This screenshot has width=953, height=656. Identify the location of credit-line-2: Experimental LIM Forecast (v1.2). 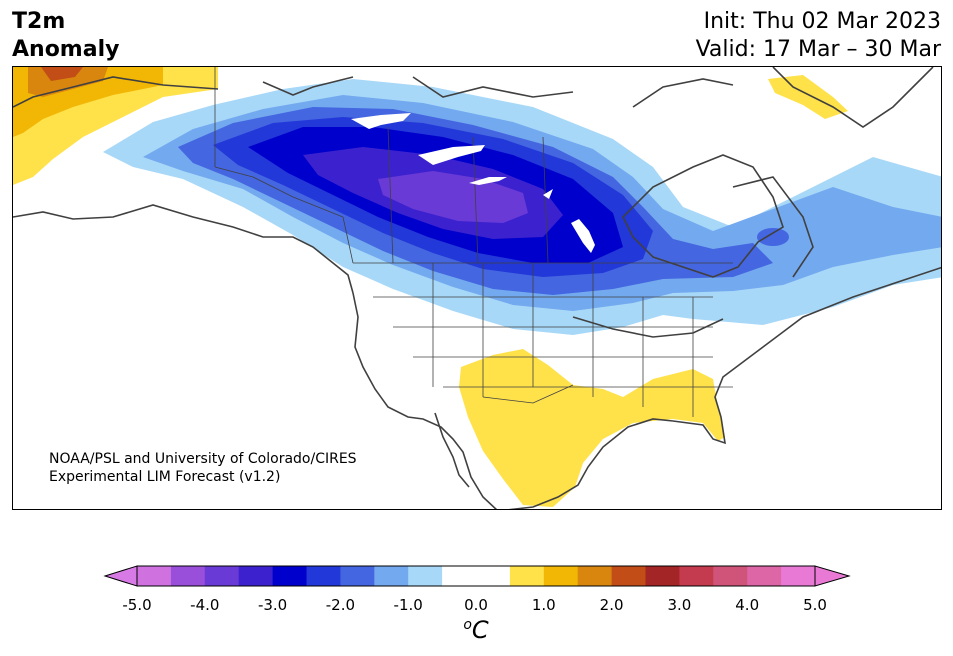
(165, 477).